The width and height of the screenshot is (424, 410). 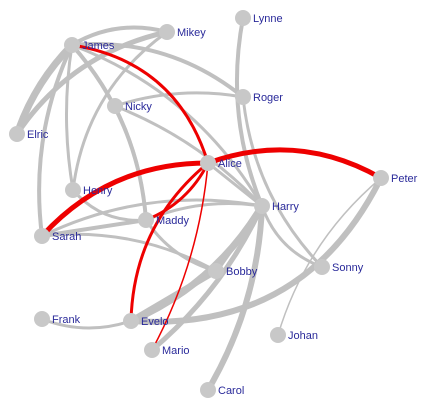 I want to click on node-circle-sonny, so click(x=322, y=267).